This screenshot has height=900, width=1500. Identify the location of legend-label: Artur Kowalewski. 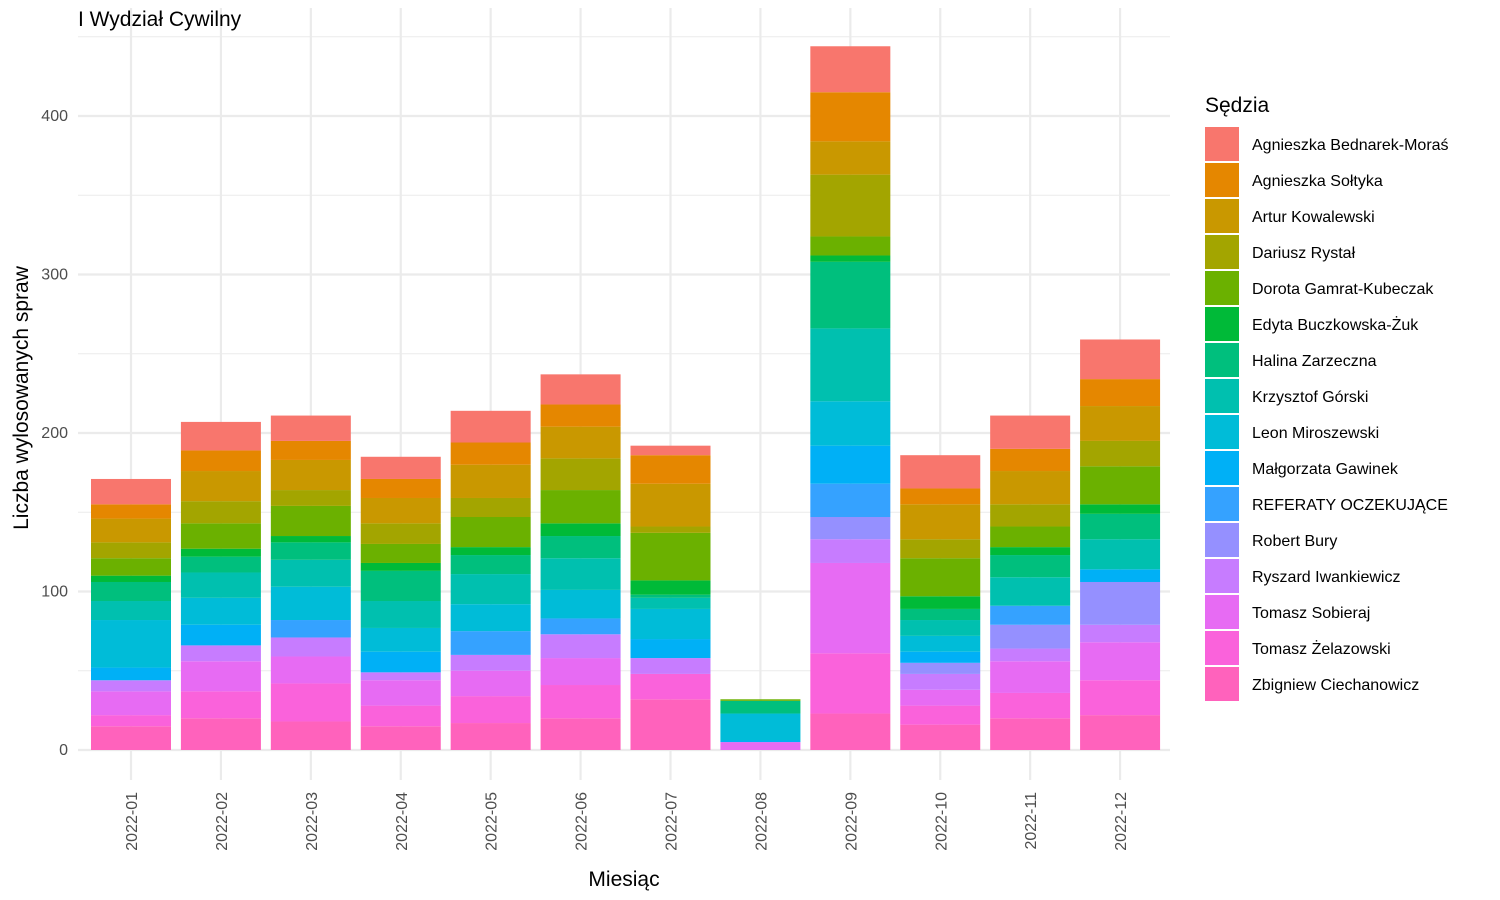
(1313, 217).